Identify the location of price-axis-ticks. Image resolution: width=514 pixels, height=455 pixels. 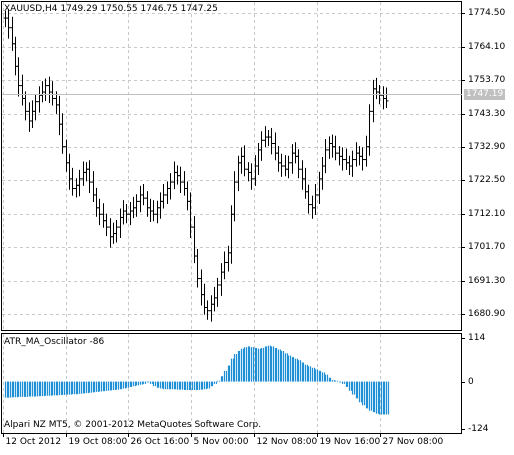
(463, 164).